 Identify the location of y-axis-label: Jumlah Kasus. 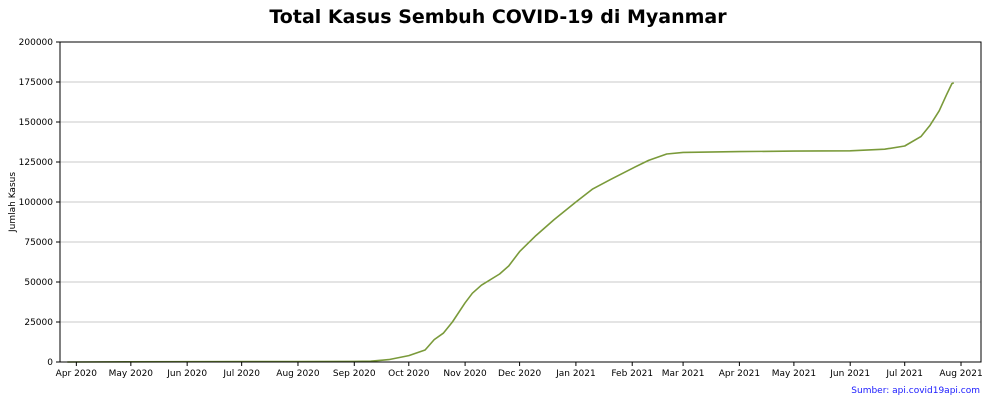
(13, 202).